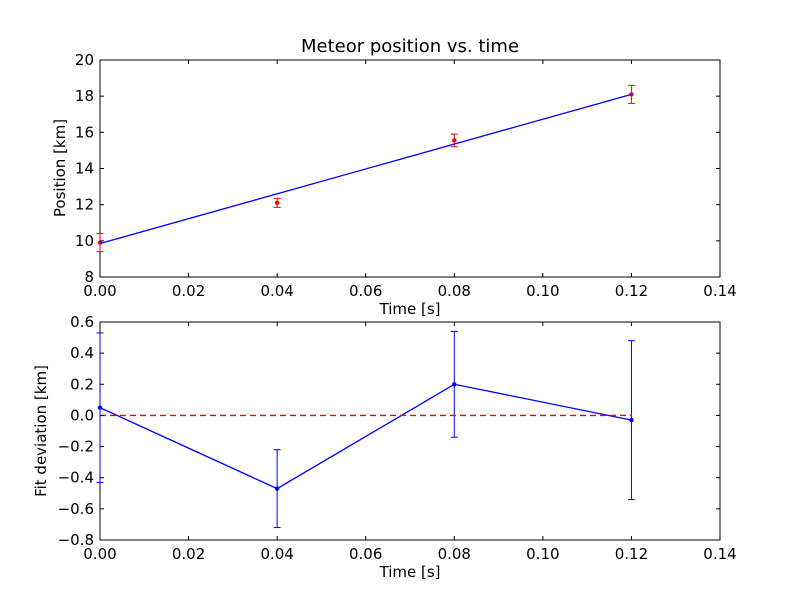 The height and width of the screenshot is (600, 800). I want to click on deviation-y-tick-label: −0.4, so click(76, 478).